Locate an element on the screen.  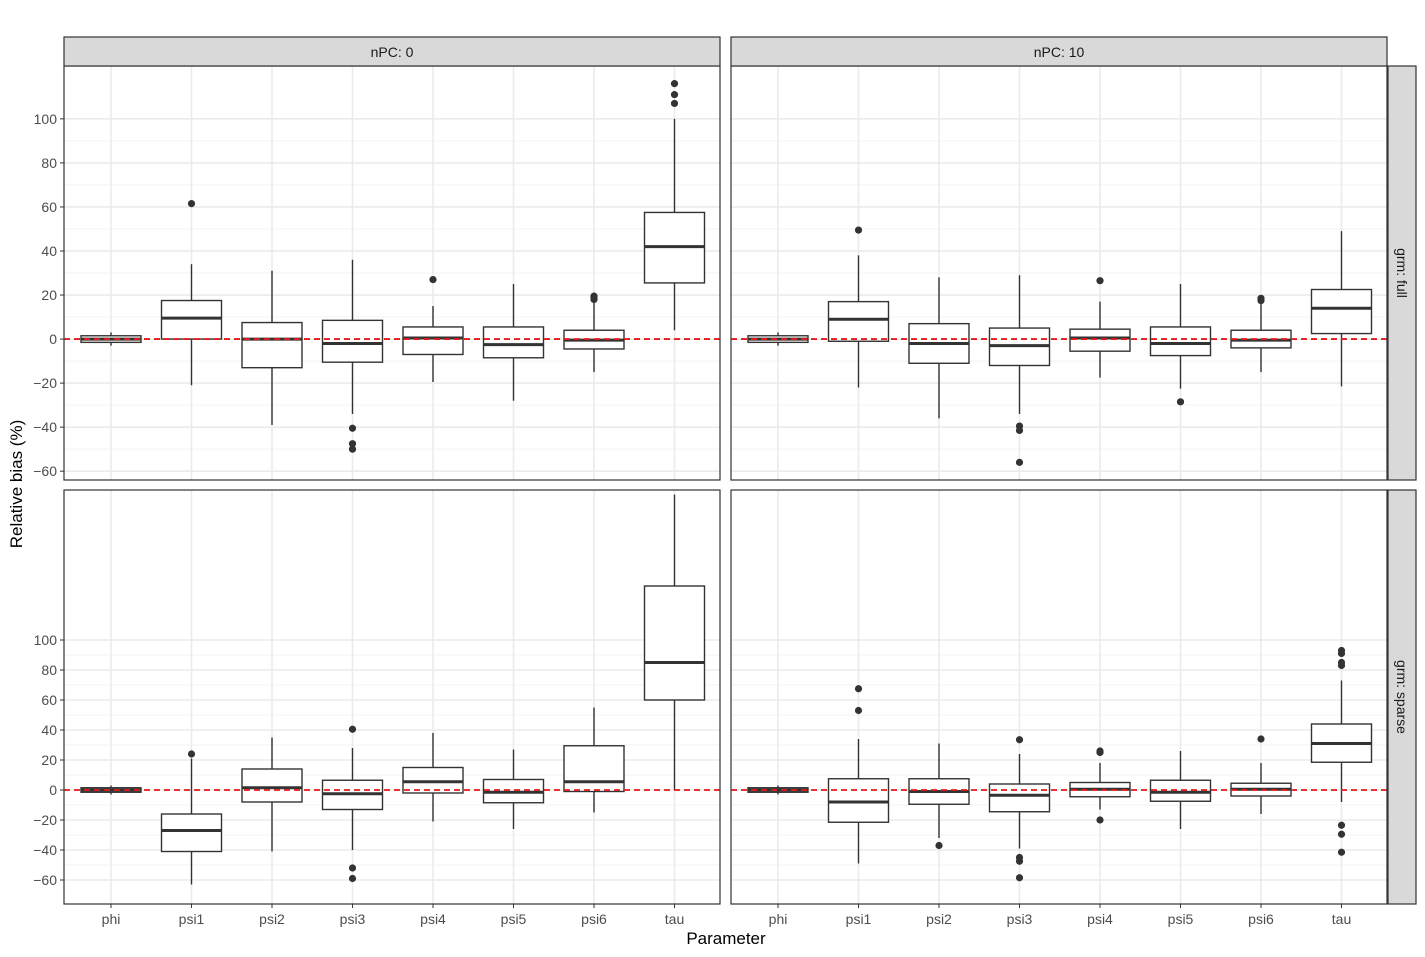
column-strip-label: nPC: 10 is located at coordinates (1059, 52).